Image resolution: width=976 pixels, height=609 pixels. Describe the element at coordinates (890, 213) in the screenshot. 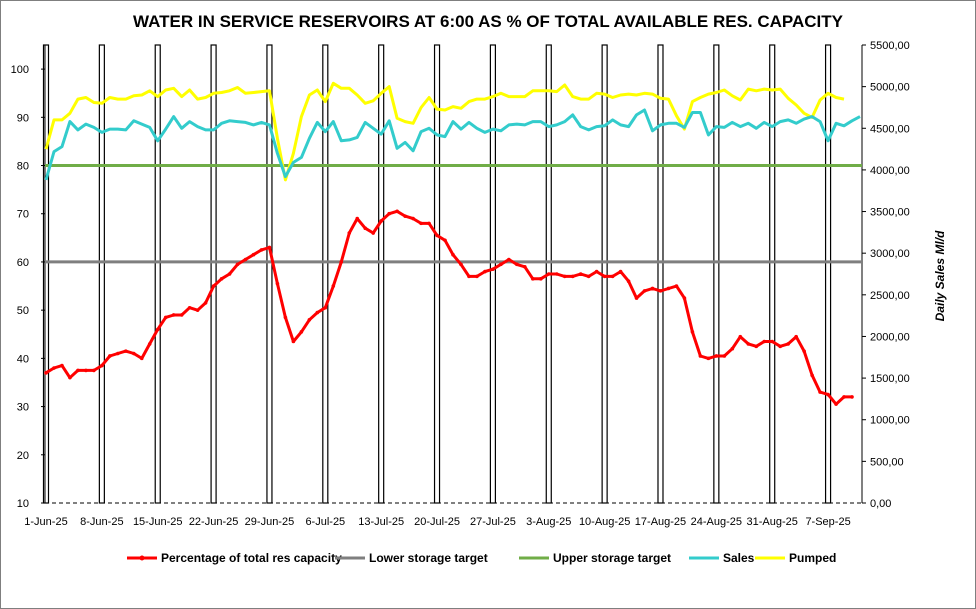

I see `y-right-tick-label: 3500,00` at that location.